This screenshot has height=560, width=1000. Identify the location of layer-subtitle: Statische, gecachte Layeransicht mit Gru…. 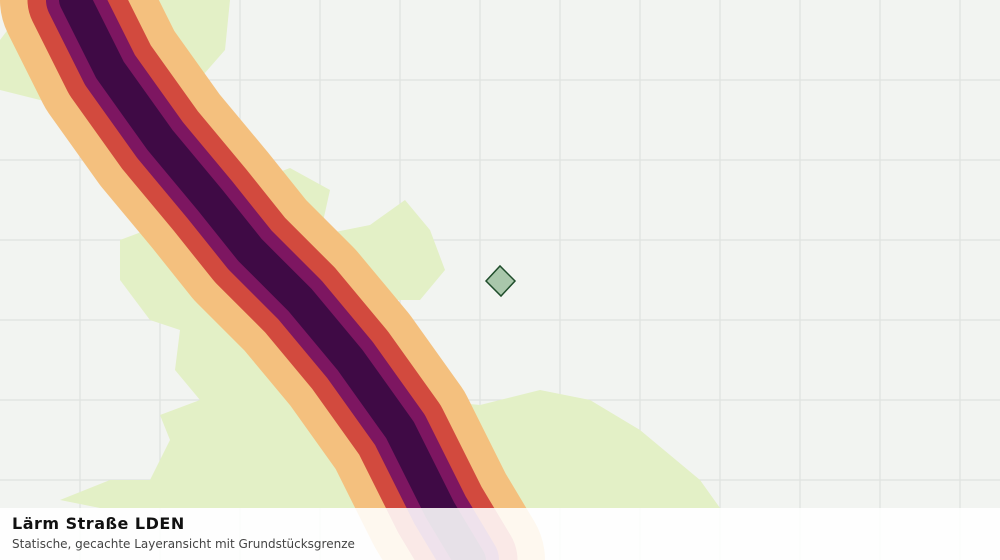
(183, 544).